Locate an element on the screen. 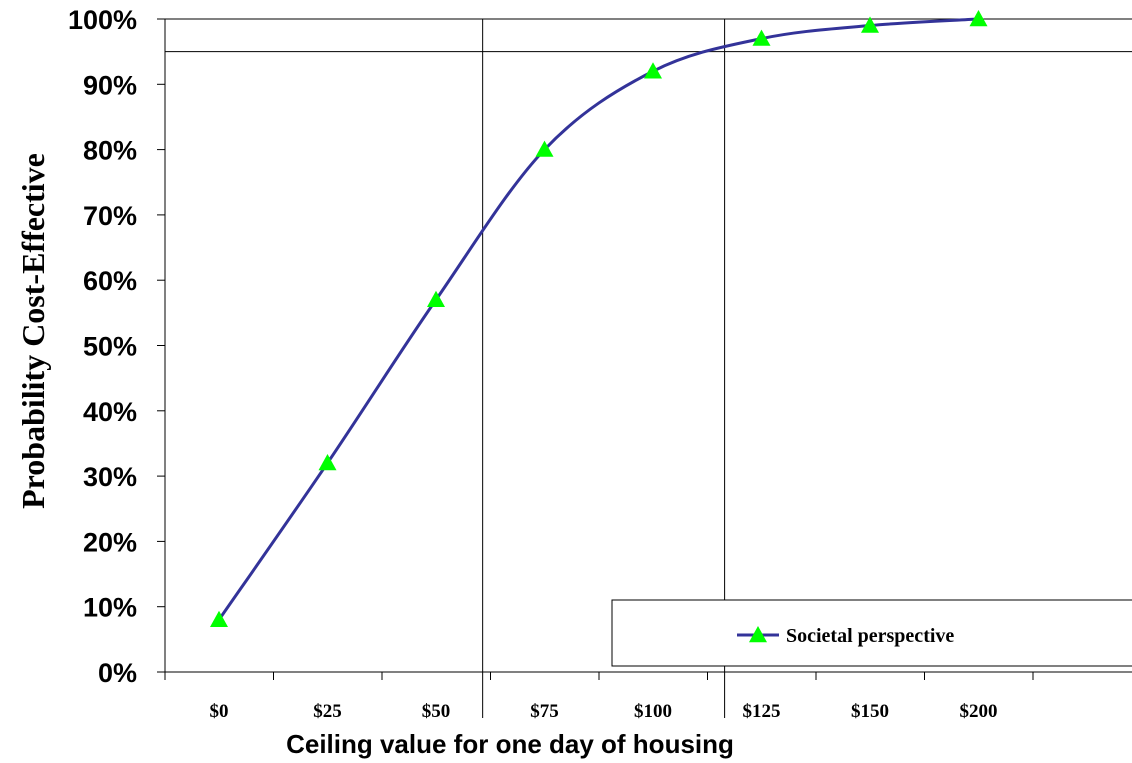 The width and height of the screenshot is (1132, 763). y-tick-label: 90% is located at coordinates (110, 85).